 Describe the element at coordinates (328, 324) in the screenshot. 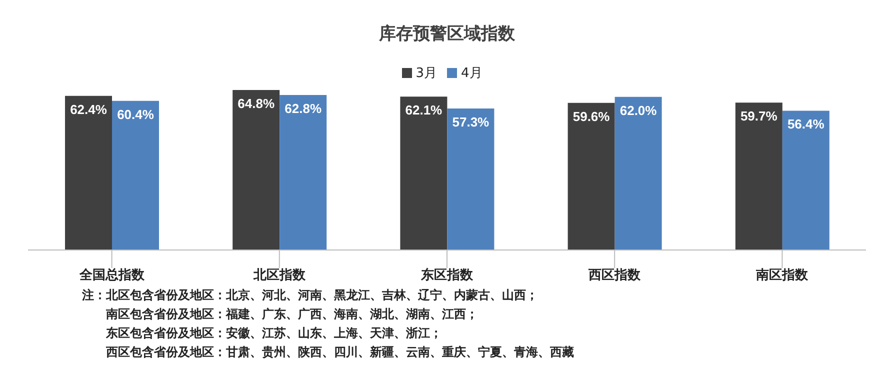

I see `notes: 注：北区包含省份及地区：北京、河北、河南、黑龙江、吉林、辽宁、内蒙古、山西； 南区包含省份及地区：福建、广东、广西、海南、湖北、湖南、江西； 东区包含省份及地区：安徽、江苏、山东、上海、天津、浙江； 西区包含省份及地区：甘肃、贵州、陕西、四川、新疆、云南、重庆、宁夏、青海、西藏` at that location.